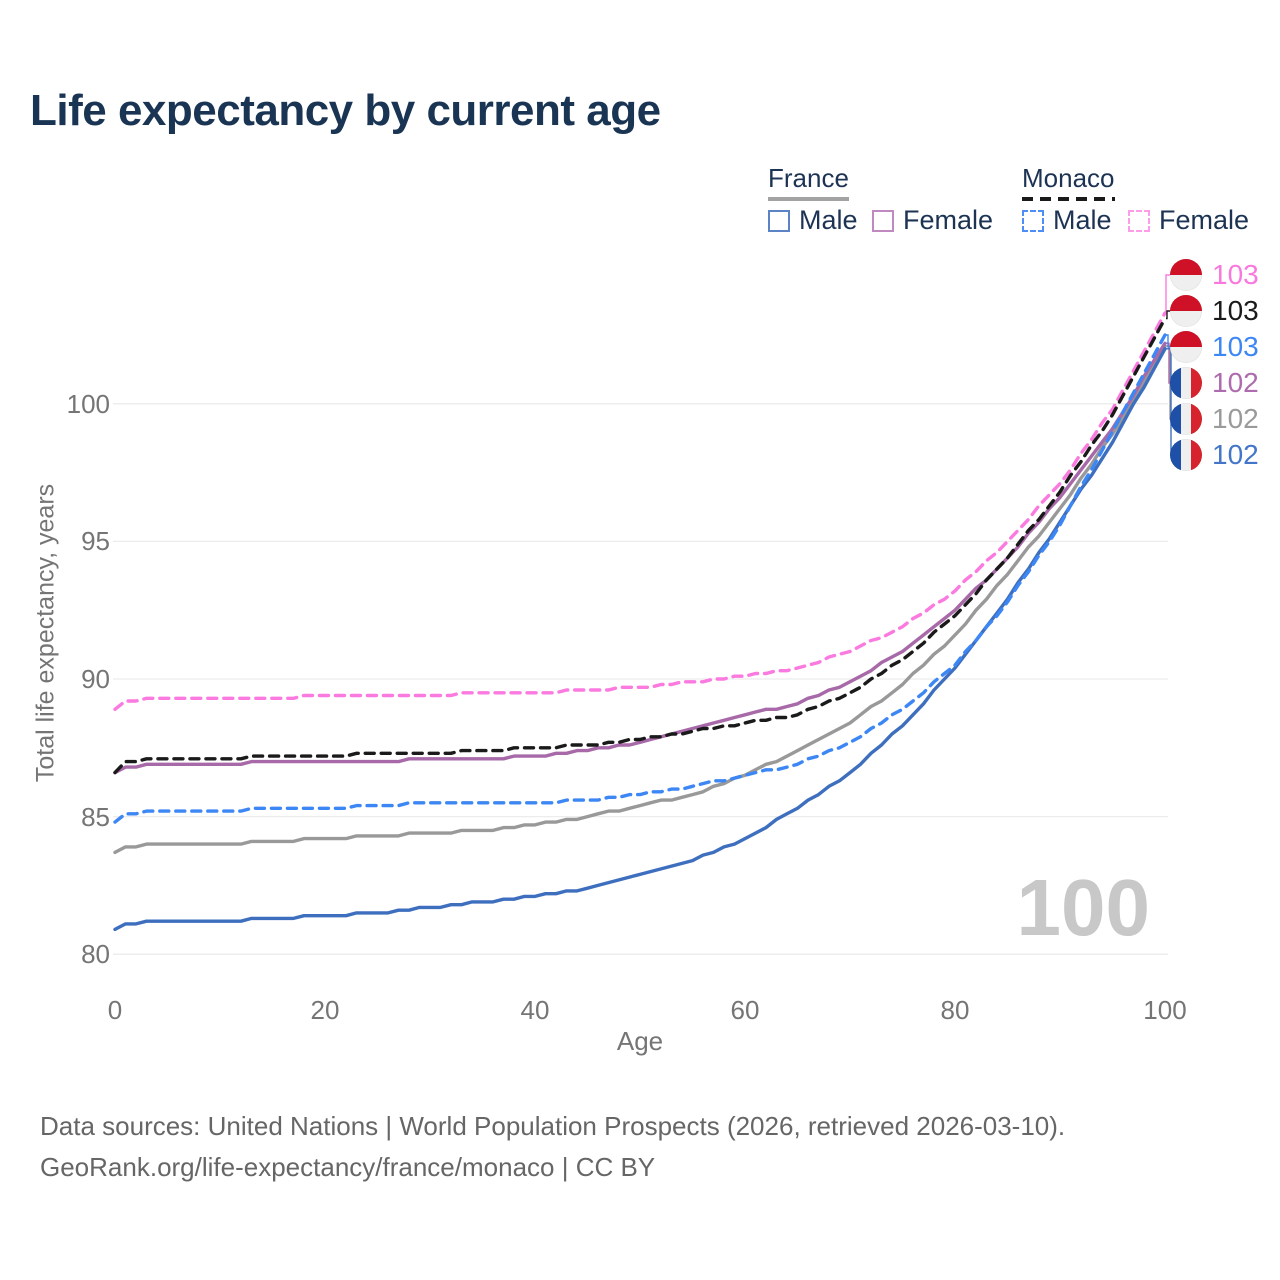 This screenshot has width=1280, height=1280. I want to click on legend-group-france: France, so click(808, 182).